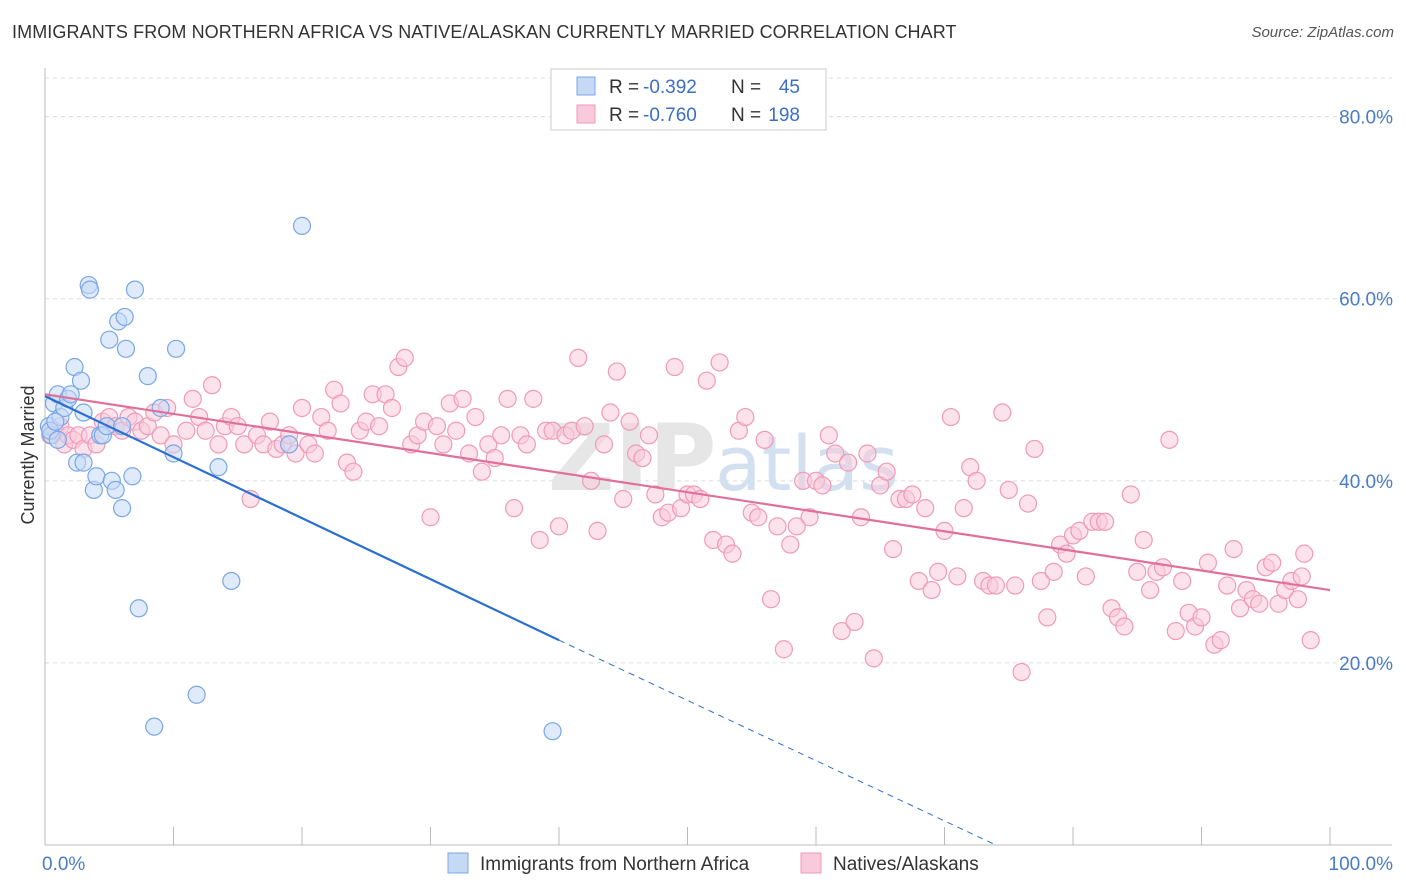 Image resolution: width=1406 pixels, height=892 pixels. Describe the element at coordinates (688, 99) in the screenshot. I see `legend-box` at that location.